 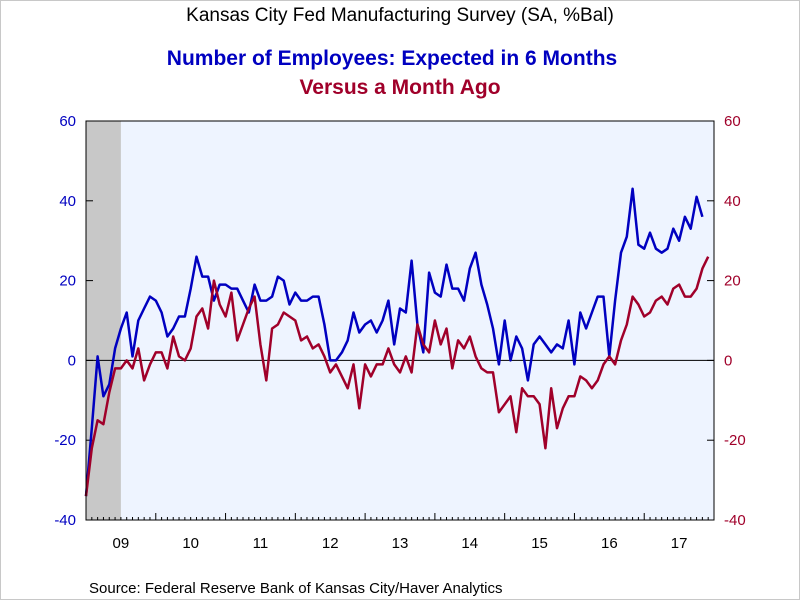 What do you see at coordinates (400, 543) in the screenshot?
I see `x-tick-label: 13` at bounding box center [400, 543].